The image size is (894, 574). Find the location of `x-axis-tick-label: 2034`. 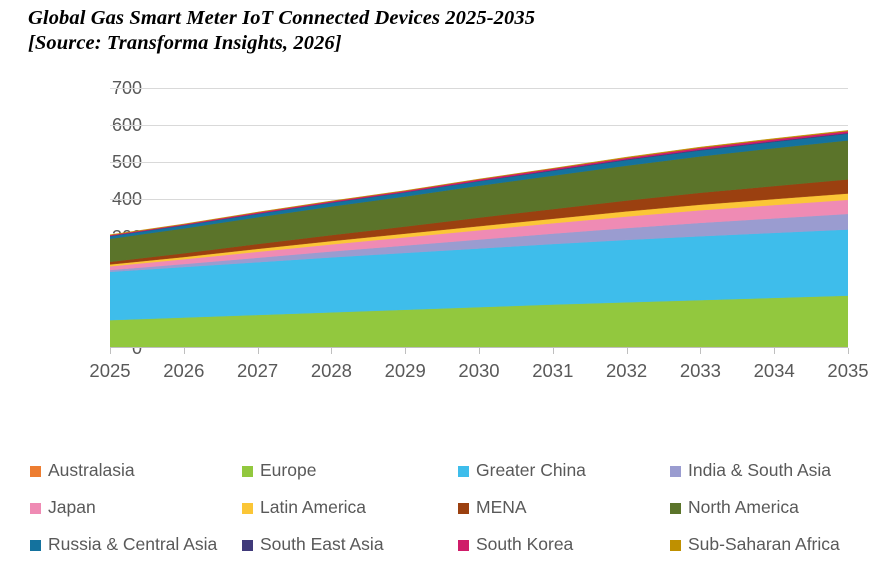

x-axis-tick-label: 2034 is located at coordinates (774, 370).